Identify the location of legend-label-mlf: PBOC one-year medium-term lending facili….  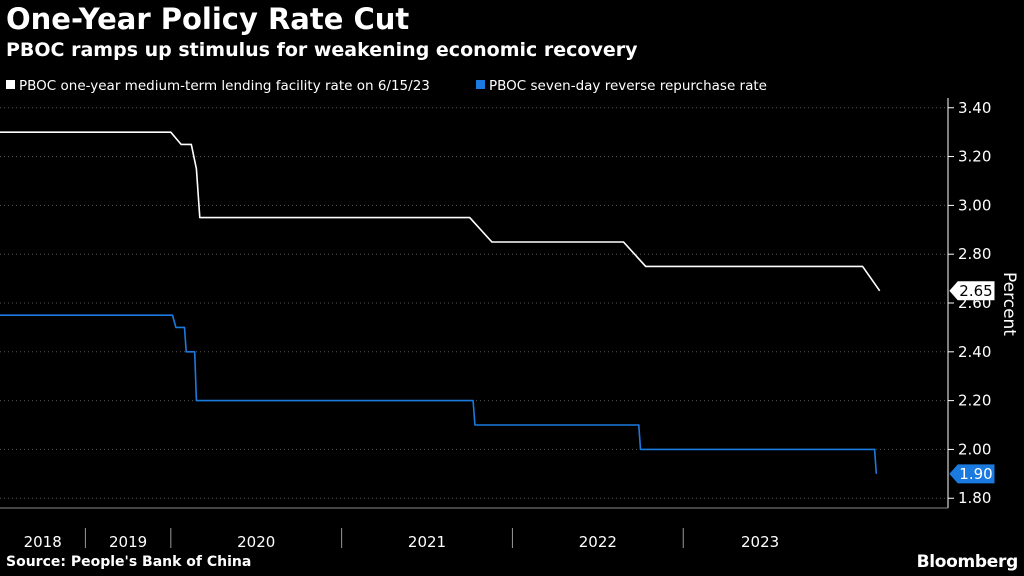
(224, 86).